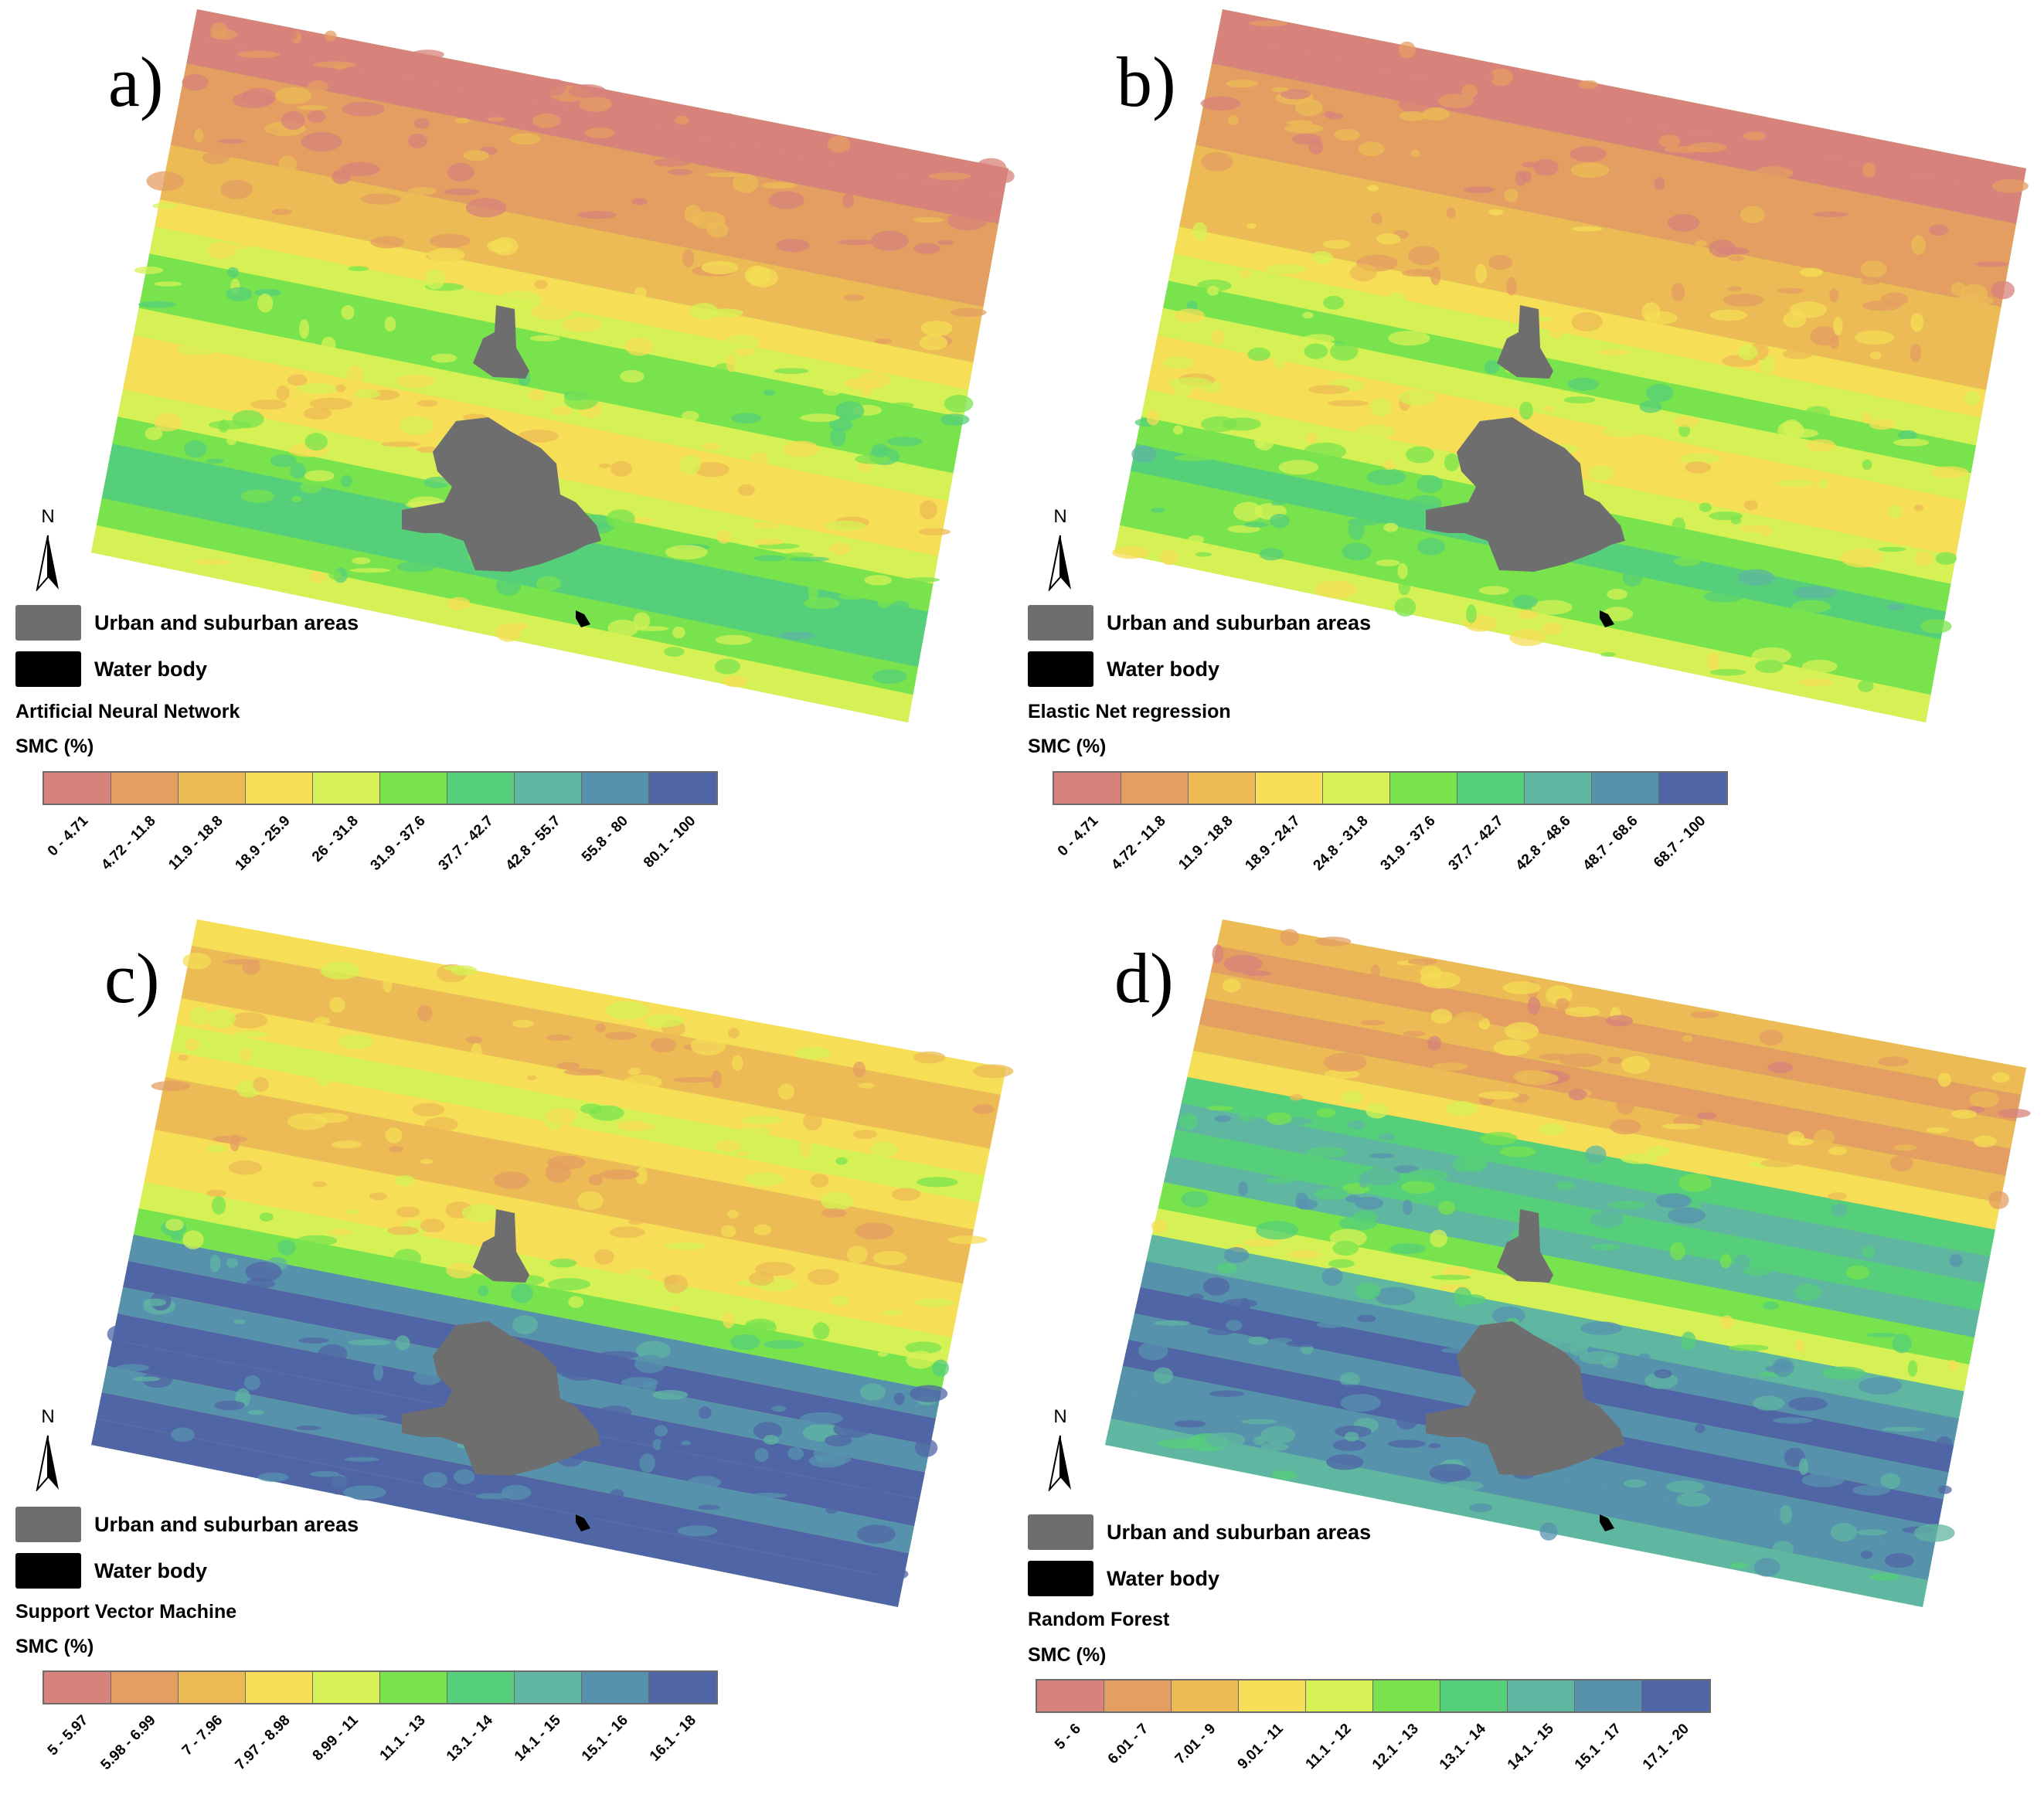 The image size is (2044, 1808). Describe the element at coordinates (537, 1739) in the screenshot. I see `class-label: 14.1 - 15` at that location.